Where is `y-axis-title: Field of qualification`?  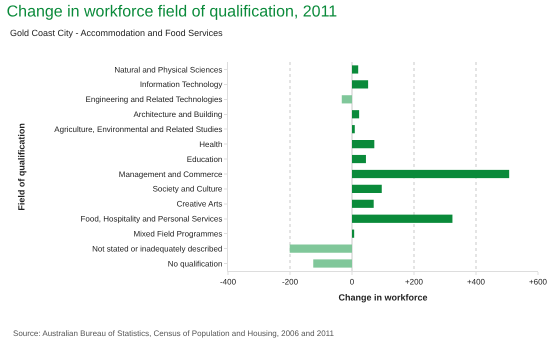 y-axis-title: Field of qualification is located at coordinates (21, 167).